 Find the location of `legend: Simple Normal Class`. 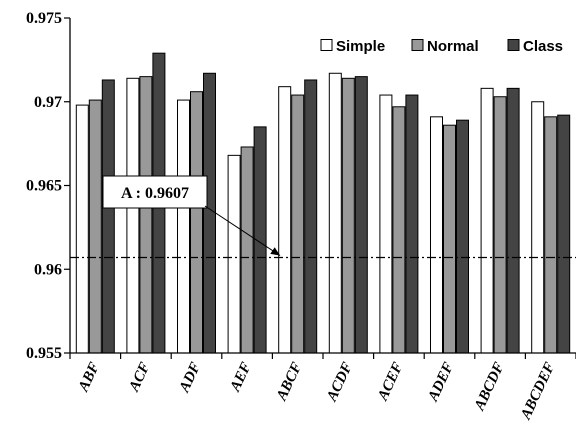

legend: Simple Normal Class is located at coordinates (445, 46).